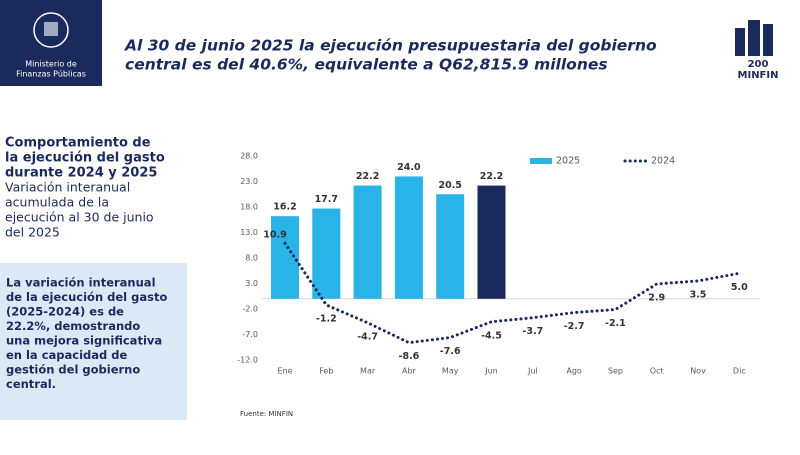  Describe the element at coordinates (615, 371) in the screenshot. I see `x-tick-label: Sep` at that location.